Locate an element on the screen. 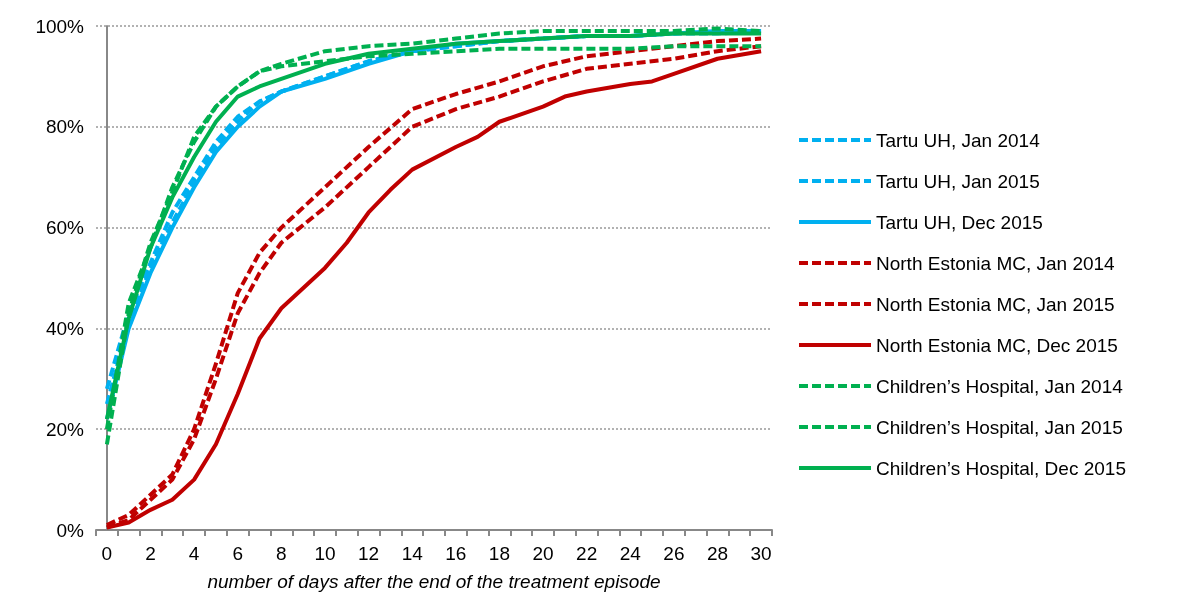 The image size is (1192, 608). x-tick-label: 20 is located at coordinates (543, 553).